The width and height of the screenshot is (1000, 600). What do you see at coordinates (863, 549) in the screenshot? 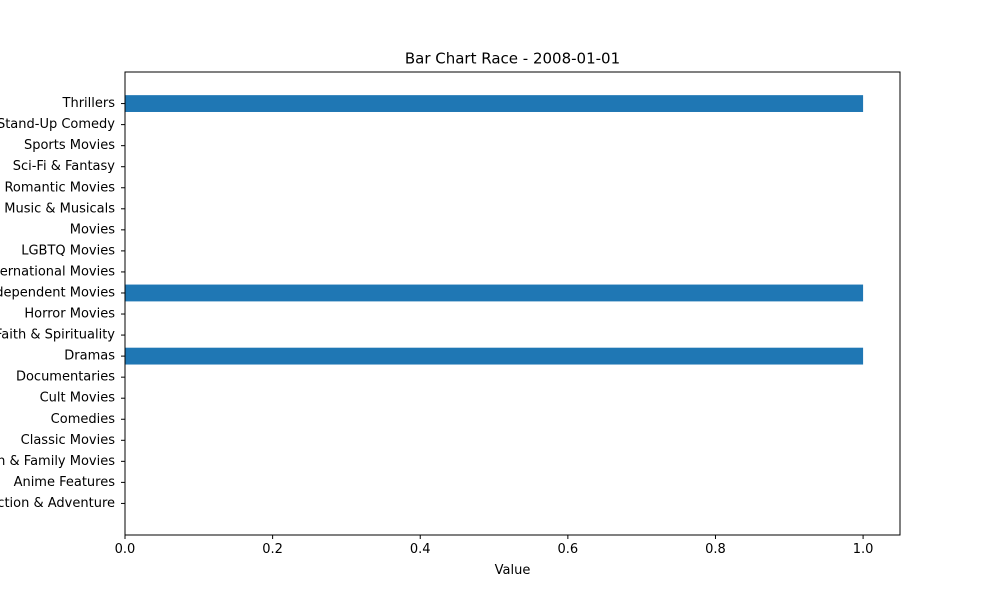
I see `x-tick-label: 1.0` at bounding box center [863, 549].